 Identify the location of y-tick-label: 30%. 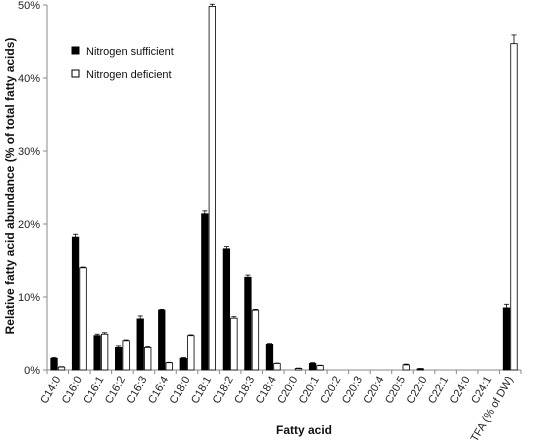
(29, 152).